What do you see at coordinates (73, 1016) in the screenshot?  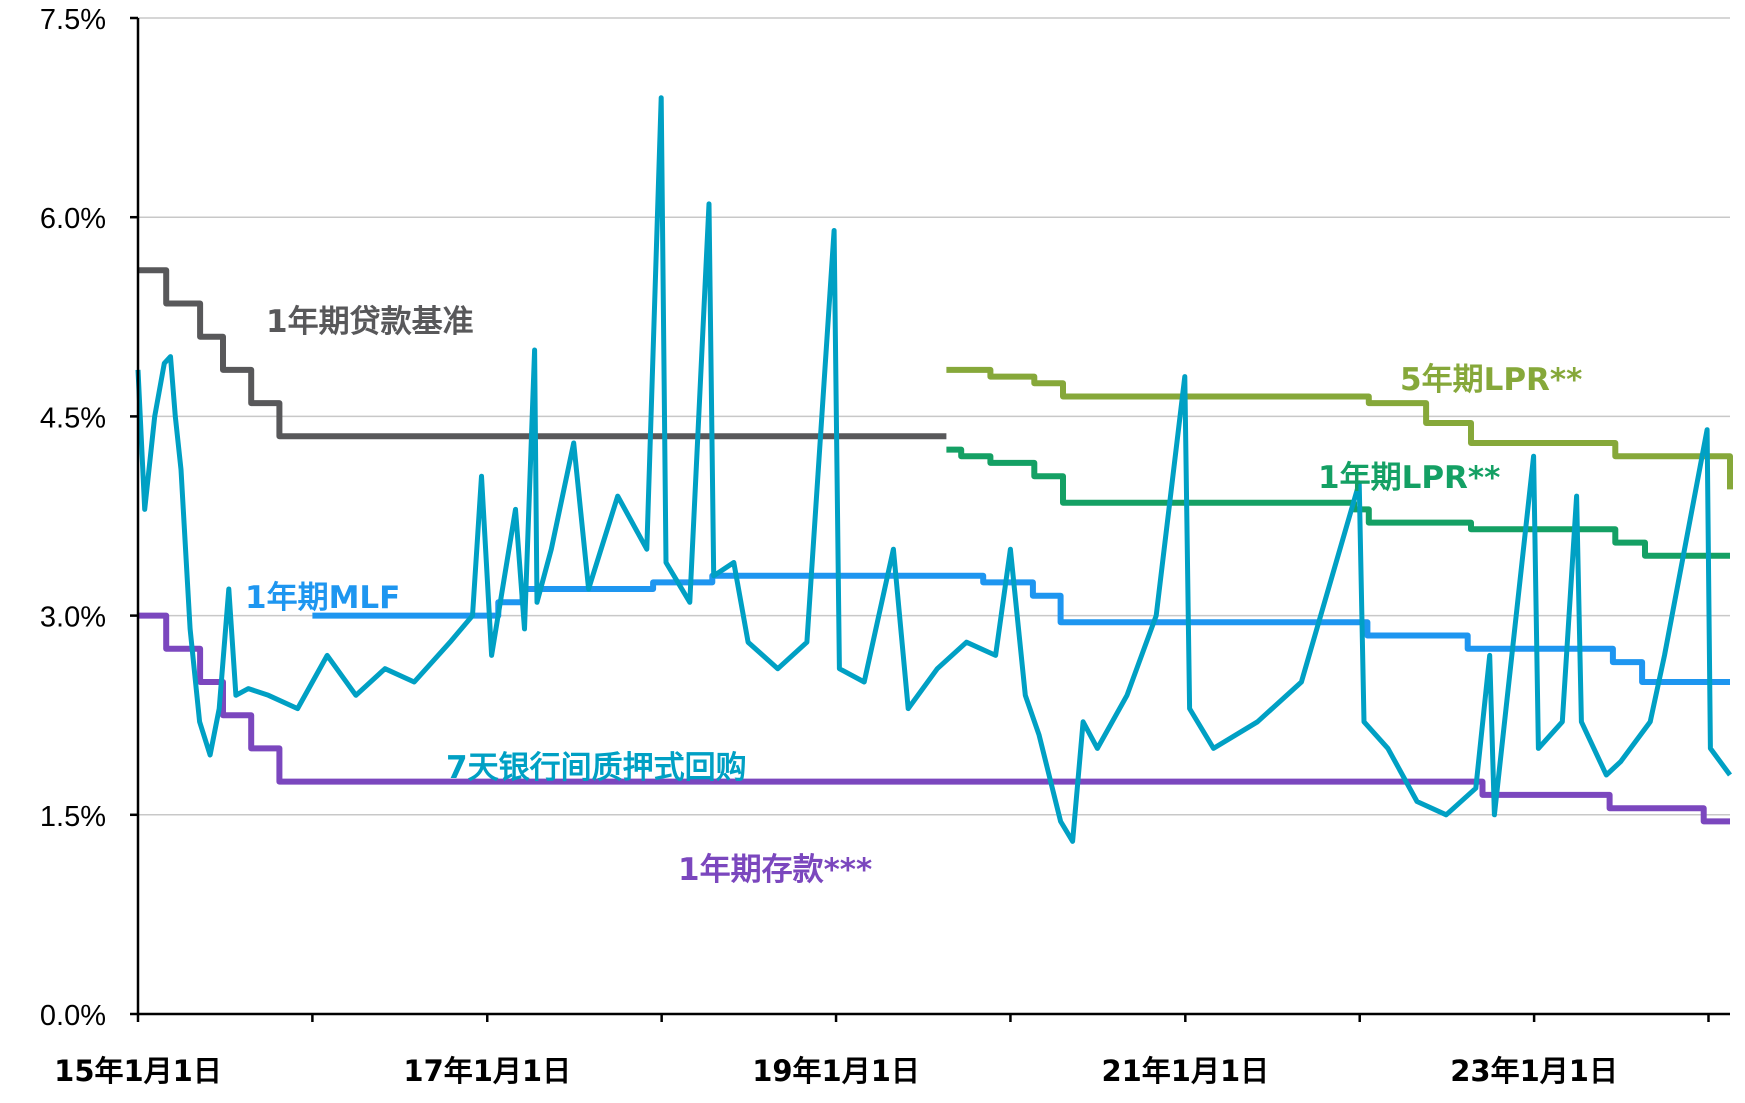 I see `y-tick-label: 0.0%` at bounding box center [73, 1016].